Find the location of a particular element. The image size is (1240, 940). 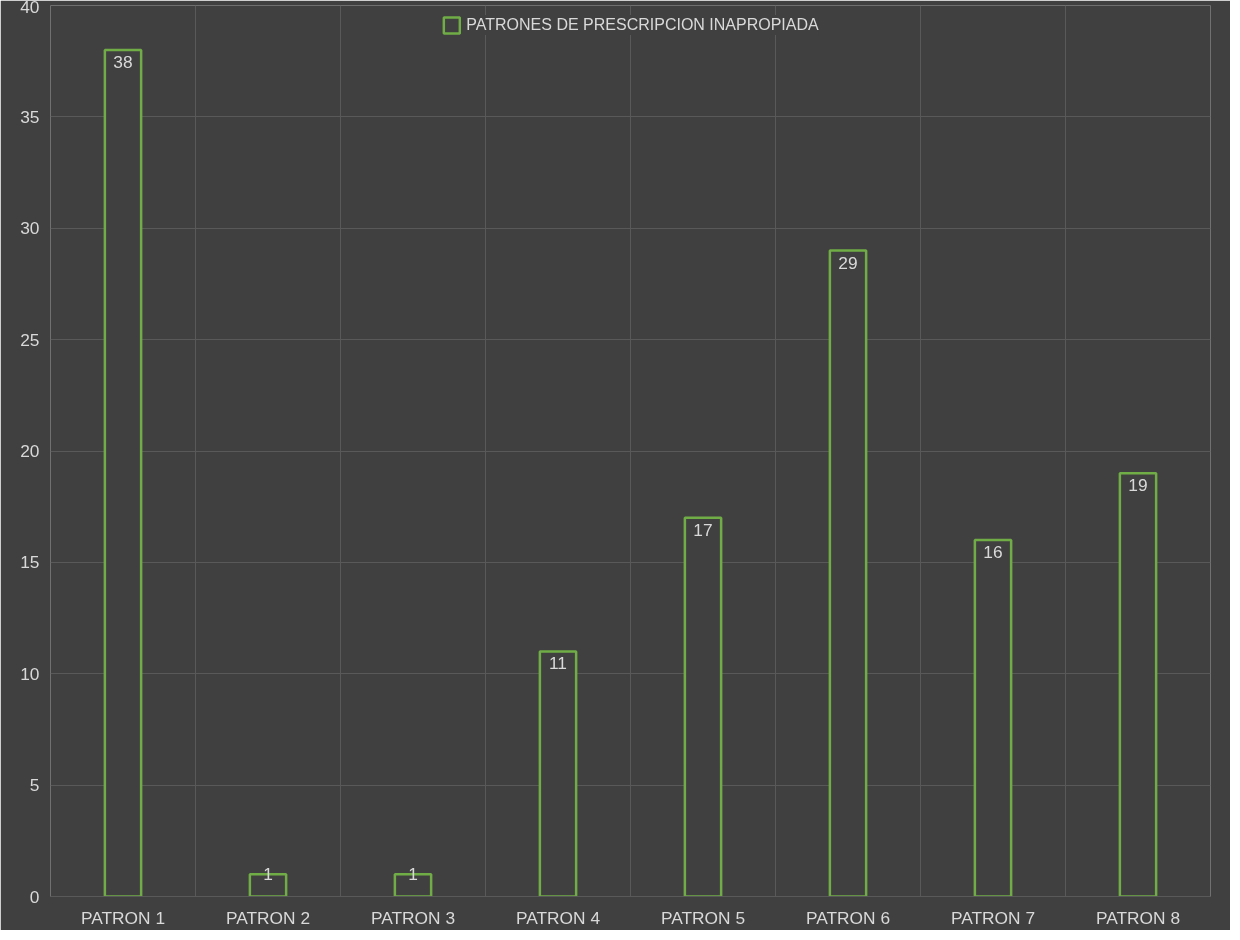

data-label: 17 is located at coordinates (703, 529).